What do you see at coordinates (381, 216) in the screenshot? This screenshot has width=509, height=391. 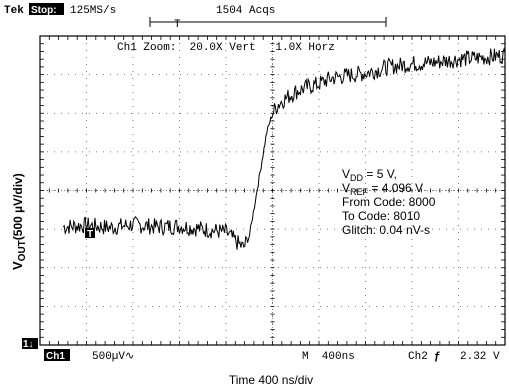 I see `annotation-to-code: To Code: 8010` at bounding box center [381, 216].